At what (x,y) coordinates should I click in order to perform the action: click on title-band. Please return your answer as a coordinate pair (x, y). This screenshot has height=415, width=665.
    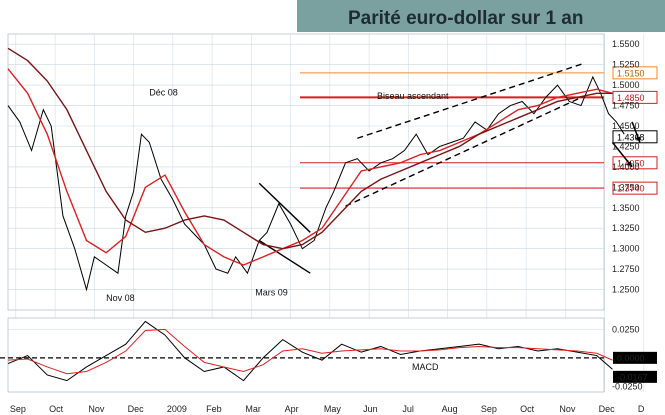
    Looking at the image, I should click on (481, 16).